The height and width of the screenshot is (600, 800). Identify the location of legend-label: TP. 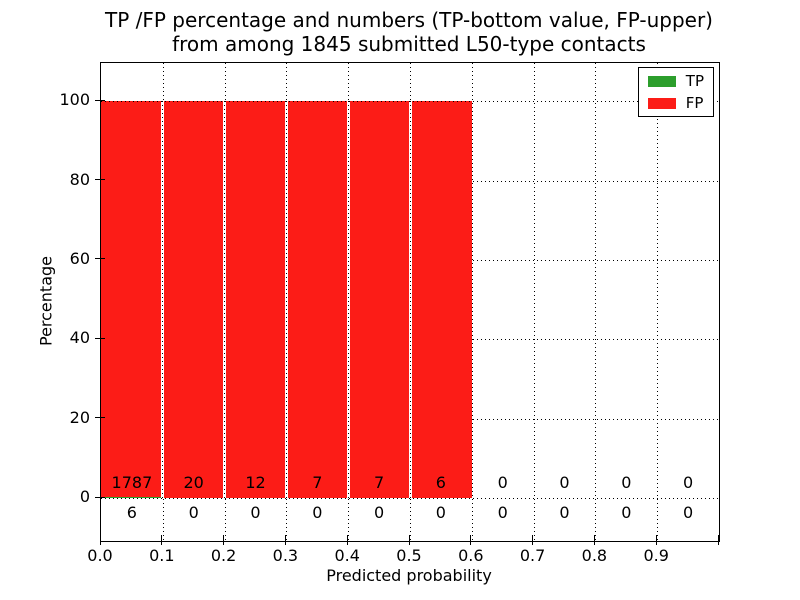
(694, 81).